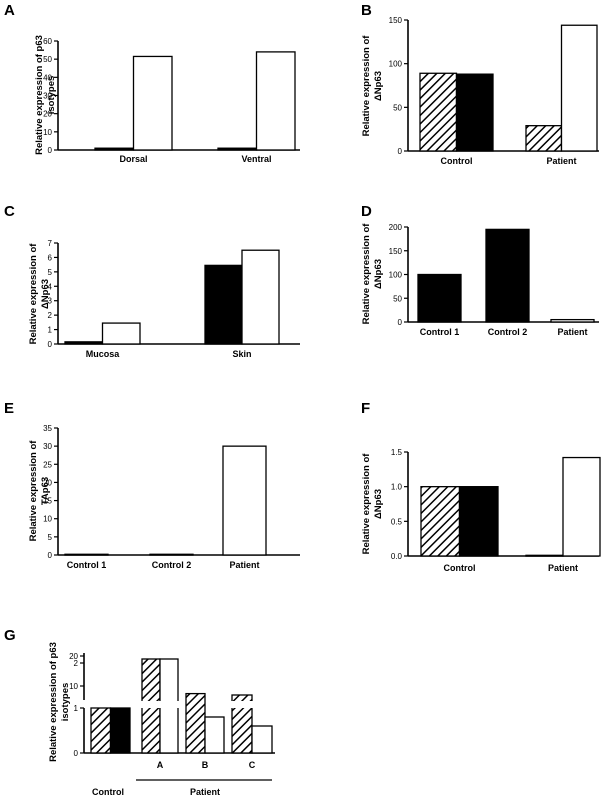 This screenshot has height=800, width=612. I want to click on y-tick-label: 200, so click(396, 227).